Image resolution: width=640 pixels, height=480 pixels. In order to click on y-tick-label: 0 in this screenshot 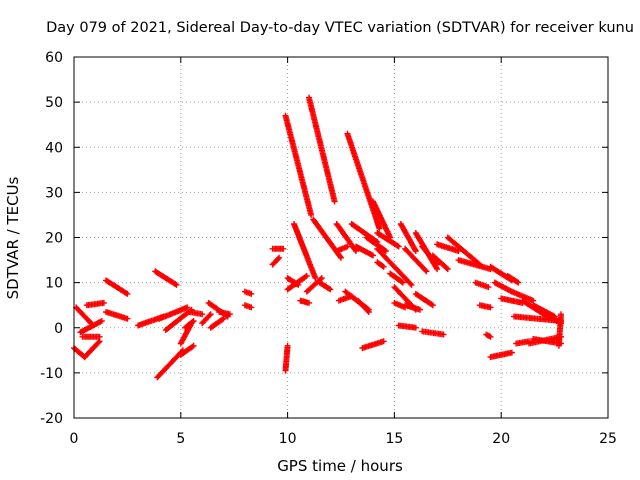, I will do `click(58, 329)`.